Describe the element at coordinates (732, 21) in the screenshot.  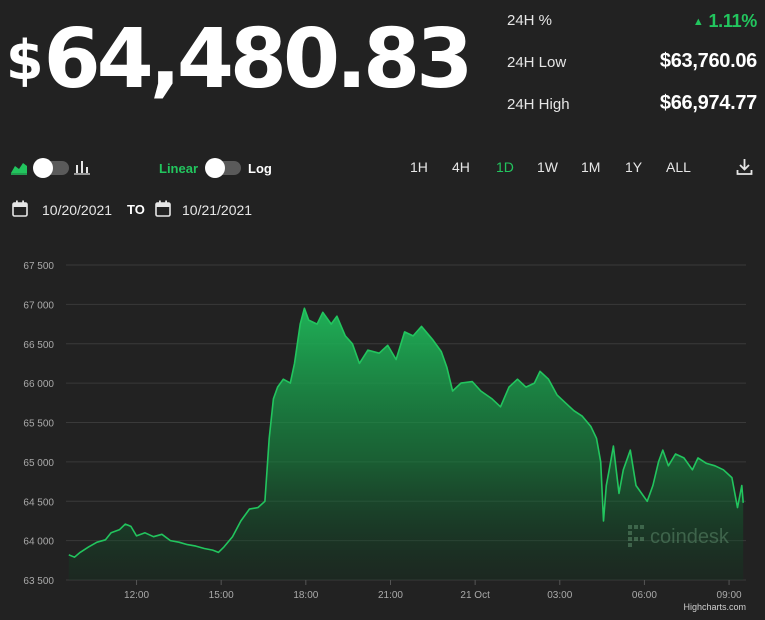
I see `stat-percent-value: 1.11%` at that location.